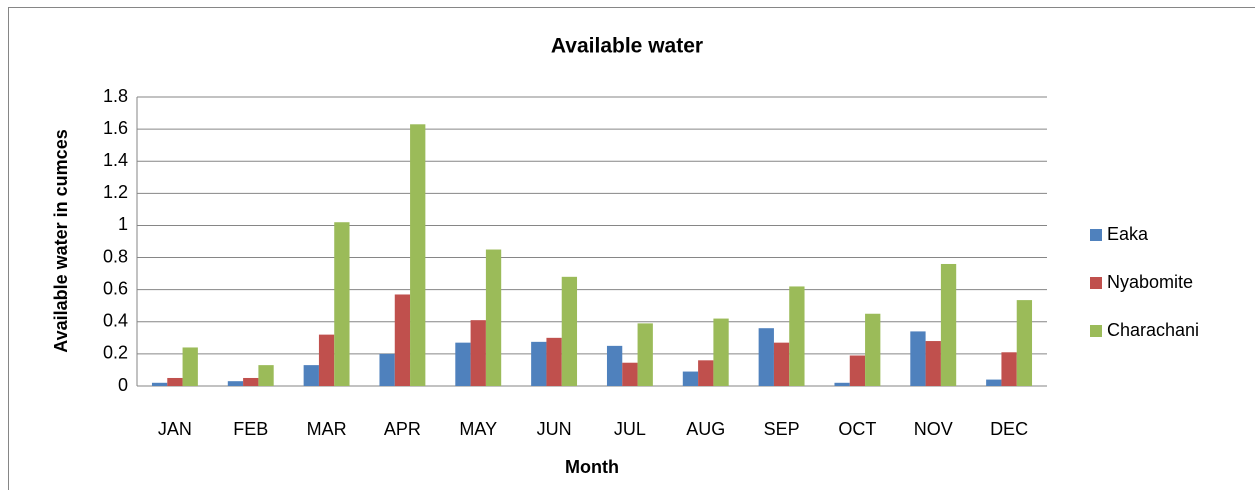 Image resolution: width=1255 pixels, height=490 pixels. Describe the element at coordinates (705, 429) in the screenshot. I see `x-tick-label: AUG` at that location.